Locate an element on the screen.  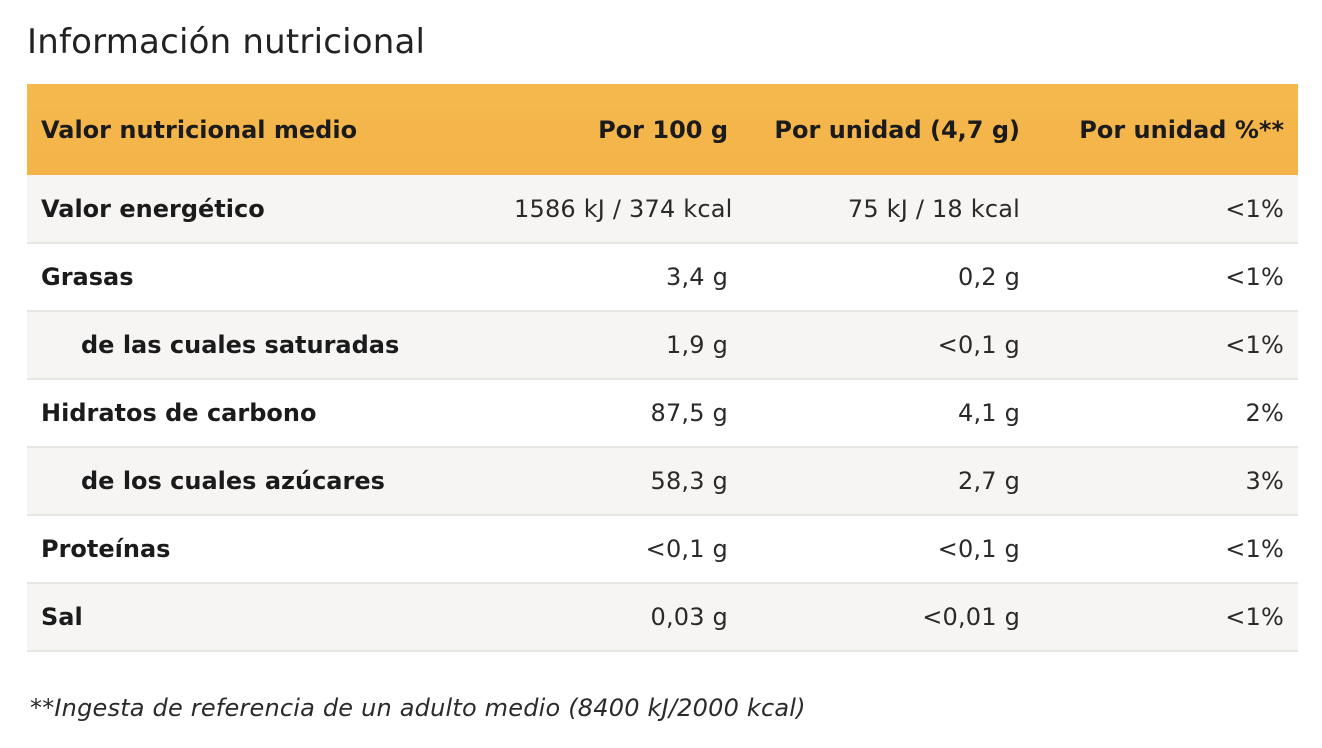
row-label: de los cuales azúcares is located at coordinates (233, 481).